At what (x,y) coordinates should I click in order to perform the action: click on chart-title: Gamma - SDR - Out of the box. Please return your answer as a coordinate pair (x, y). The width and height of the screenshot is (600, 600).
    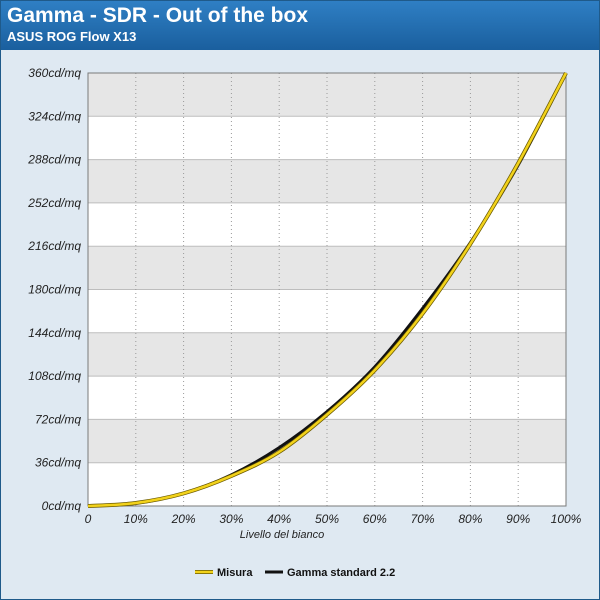
    Looking at the image, I should click on (158, 15).